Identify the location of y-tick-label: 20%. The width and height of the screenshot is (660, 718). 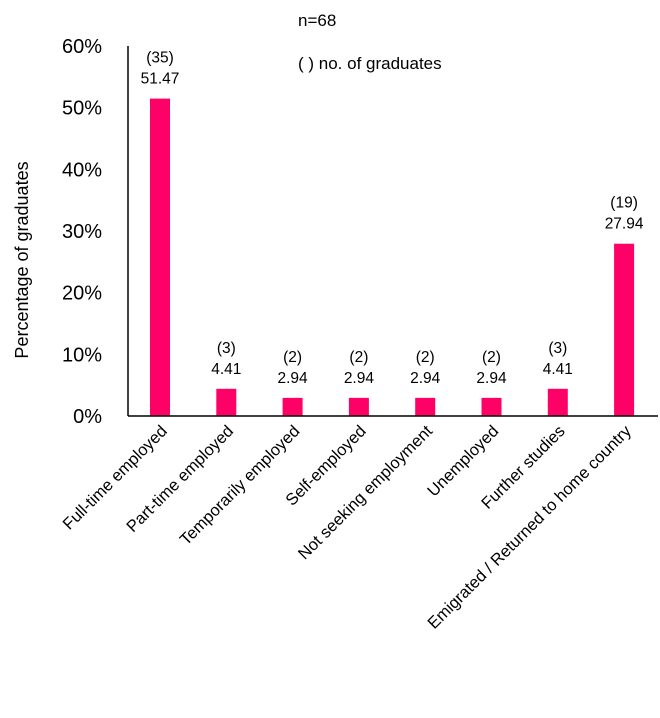
(82, 294).